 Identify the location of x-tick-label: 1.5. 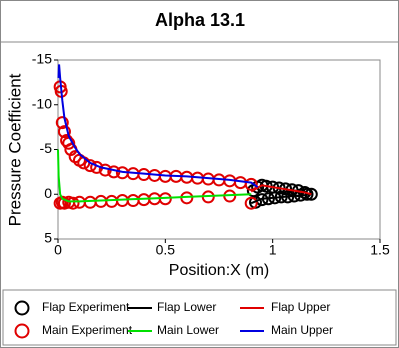
(380, 250).